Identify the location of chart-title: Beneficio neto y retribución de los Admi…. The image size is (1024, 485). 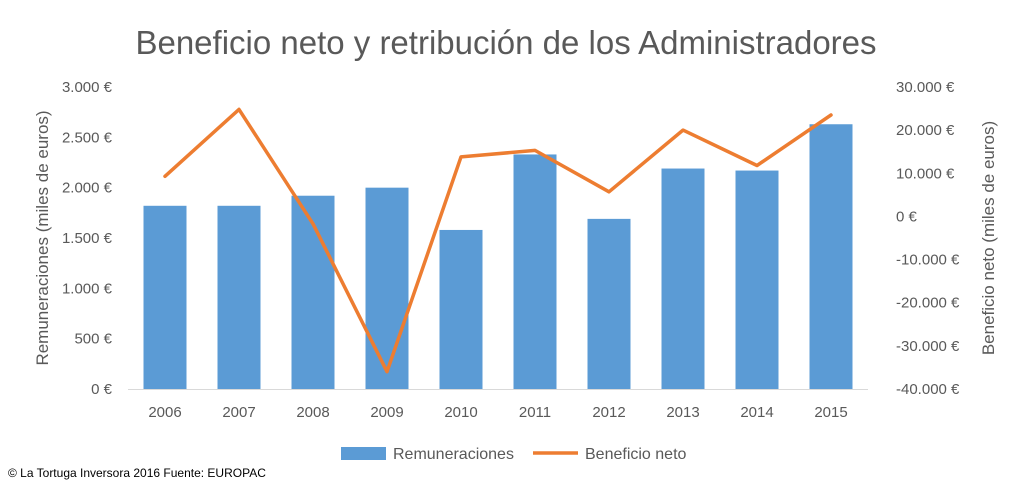
(505, 42).